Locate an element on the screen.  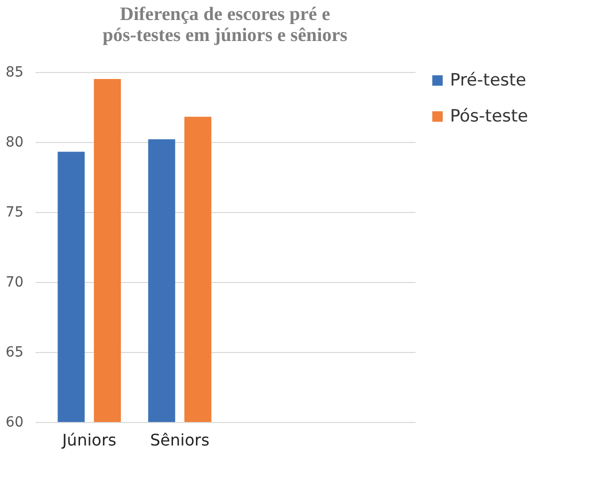
y-tick-label: 60 is located at coordinates (15, 422).